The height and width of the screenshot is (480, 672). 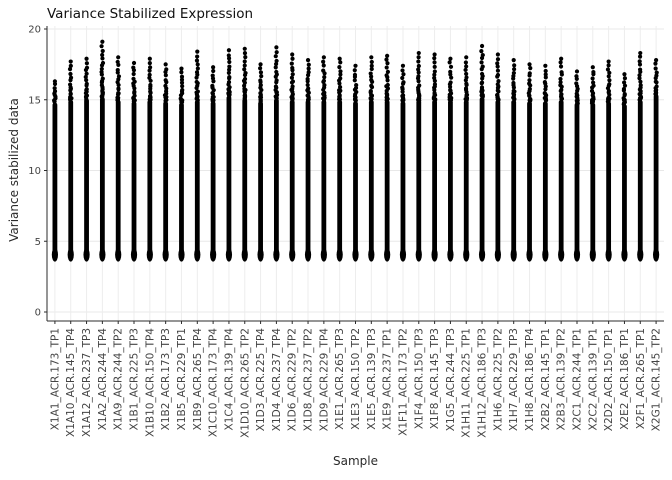 What do you see at coordinates (293, 379) in the screenshot?
I see `x-tick-label: X1D6_ACR.229_TP2` at bounding box center [293, 379].